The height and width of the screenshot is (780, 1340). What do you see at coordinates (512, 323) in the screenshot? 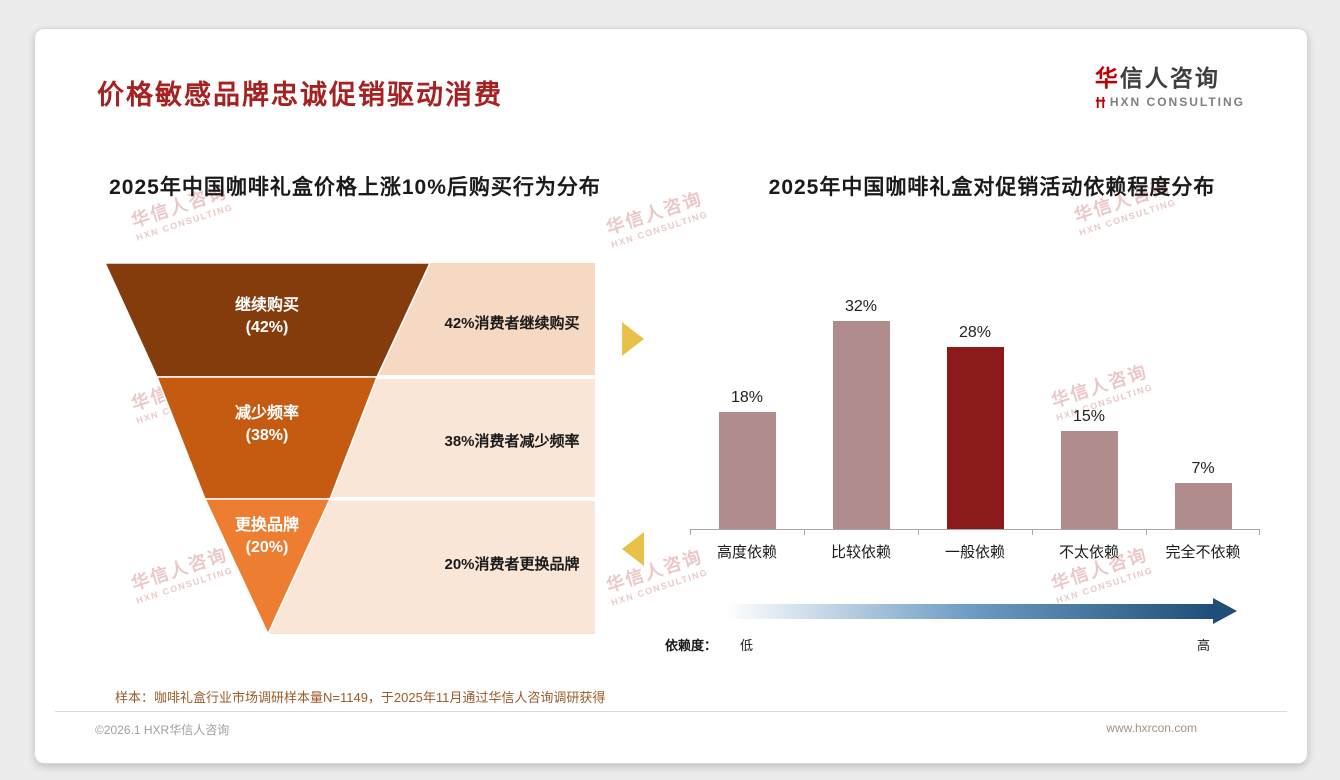
I see `funnel-annotation: 42%消费者继续购买` at bounding box center [512, 323].